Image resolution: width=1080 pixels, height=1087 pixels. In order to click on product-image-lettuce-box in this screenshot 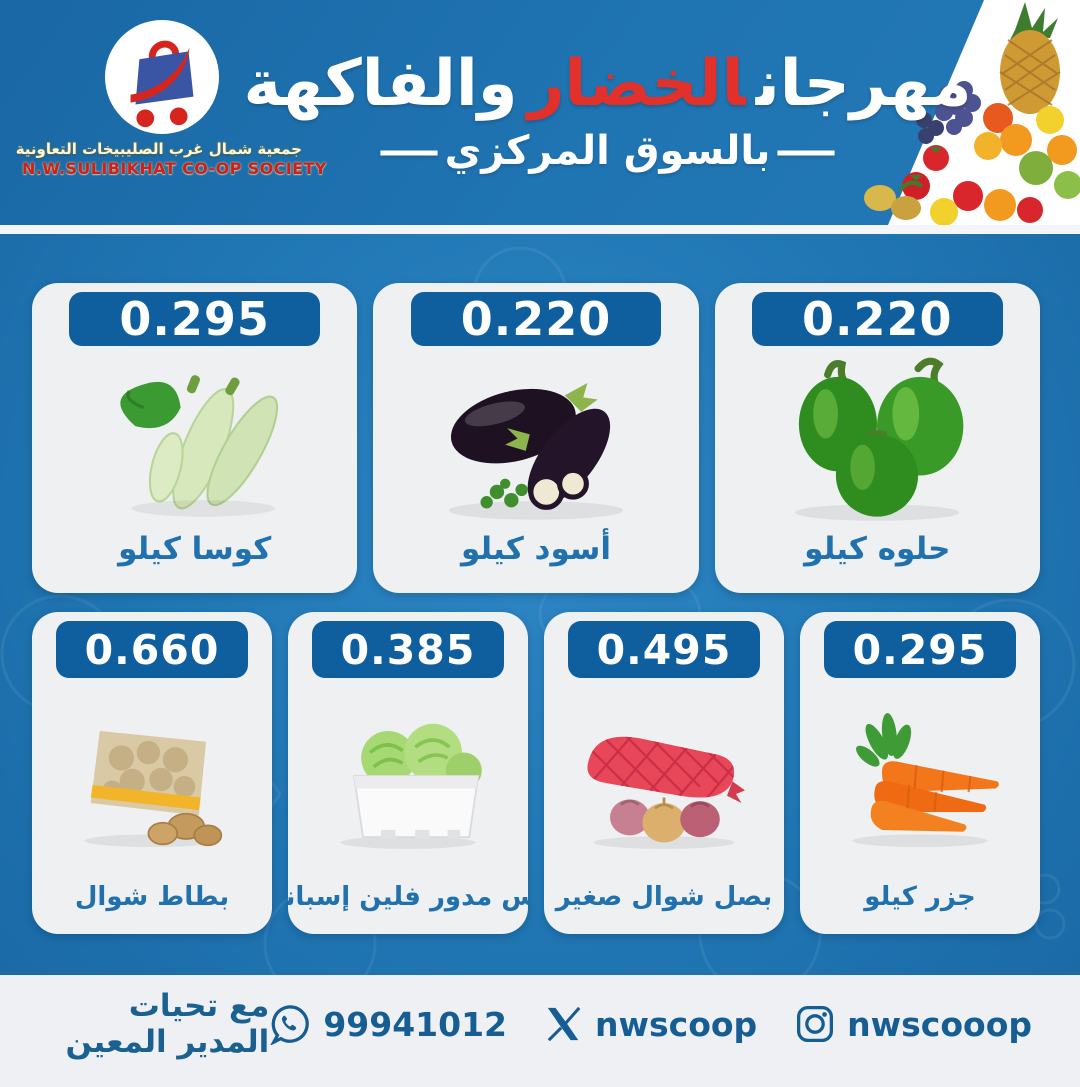, I will do `click(408, 780)`.